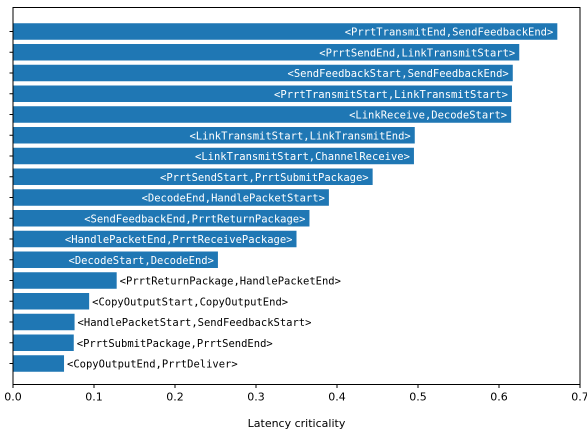 The width and height of the screenshot is (587, 433). I want to click on bar-label: <CopyOutputEnd,PrrtDeliver>, so click(152, 365).